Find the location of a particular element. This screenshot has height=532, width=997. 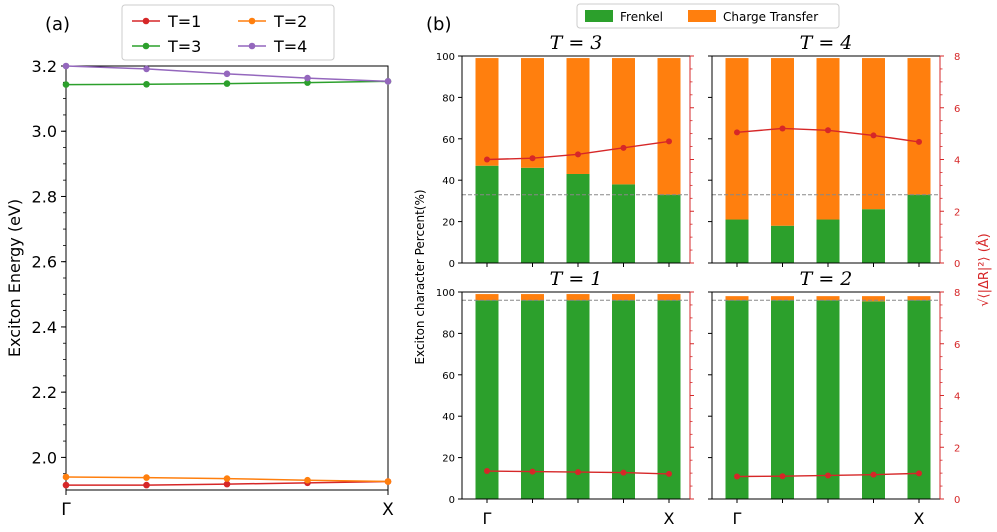

subplot: 0 20 40 60 80 100 T = 3 is located at coordinates (565, 151).